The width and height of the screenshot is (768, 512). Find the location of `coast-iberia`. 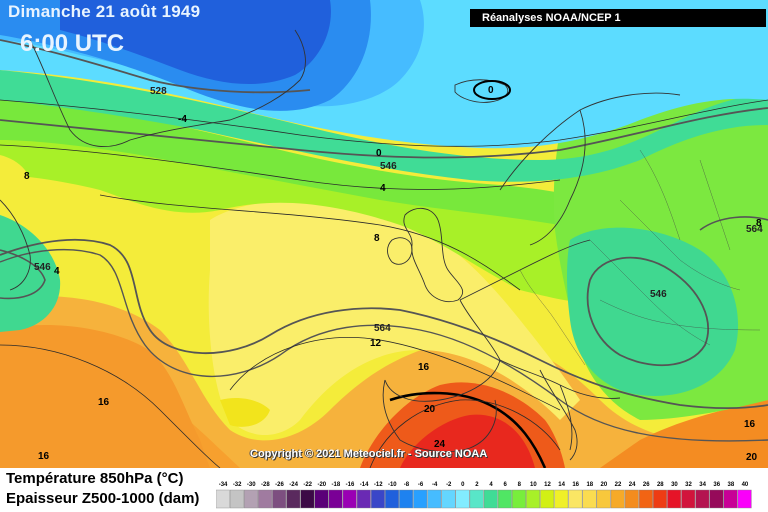

coast-iberia is located at coordinates (439, 416).